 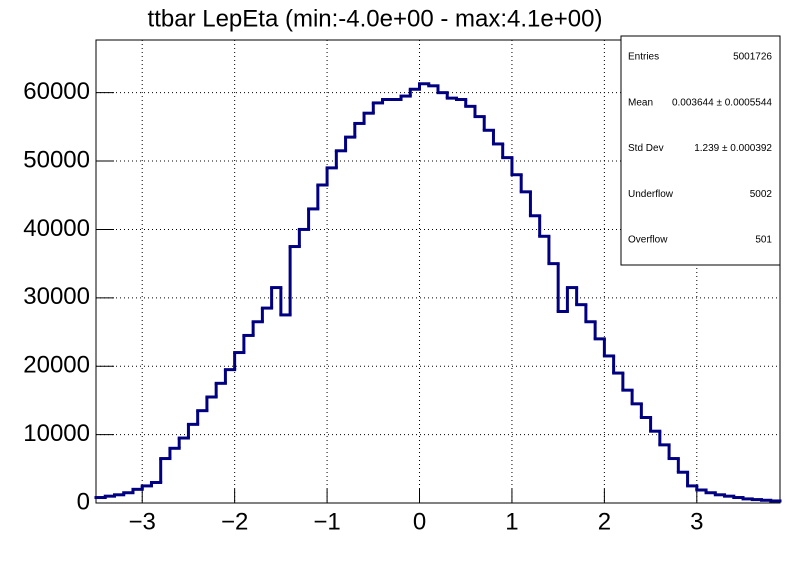 What do you see at coordinates (643, 57) in the screenshot?
I see `stat-label: Entries` at bounding box center [643, 57].